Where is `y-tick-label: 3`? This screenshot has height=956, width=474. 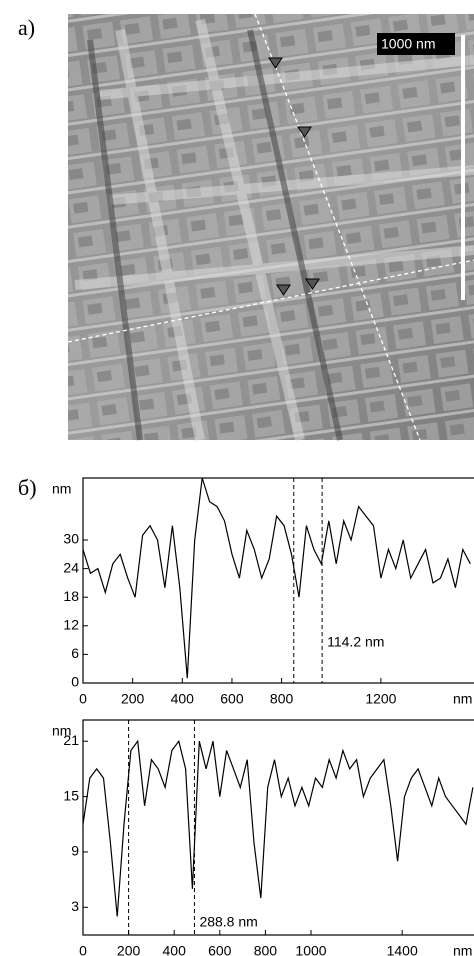 y-tick-label: 3 is located at coordinates (75, 906).